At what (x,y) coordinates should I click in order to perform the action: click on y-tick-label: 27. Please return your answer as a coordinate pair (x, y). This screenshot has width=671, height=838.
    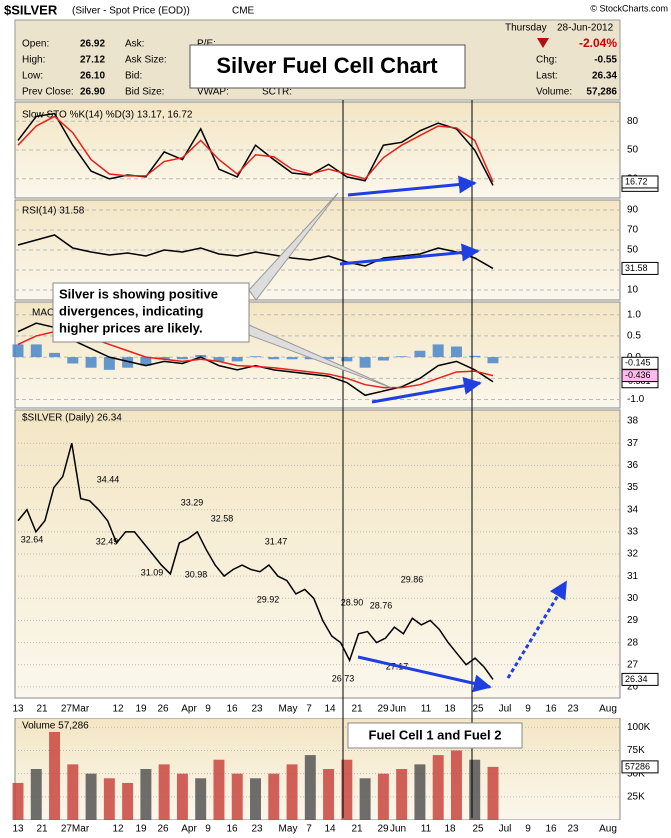
    Looking at the image, I should click on (633, 664).